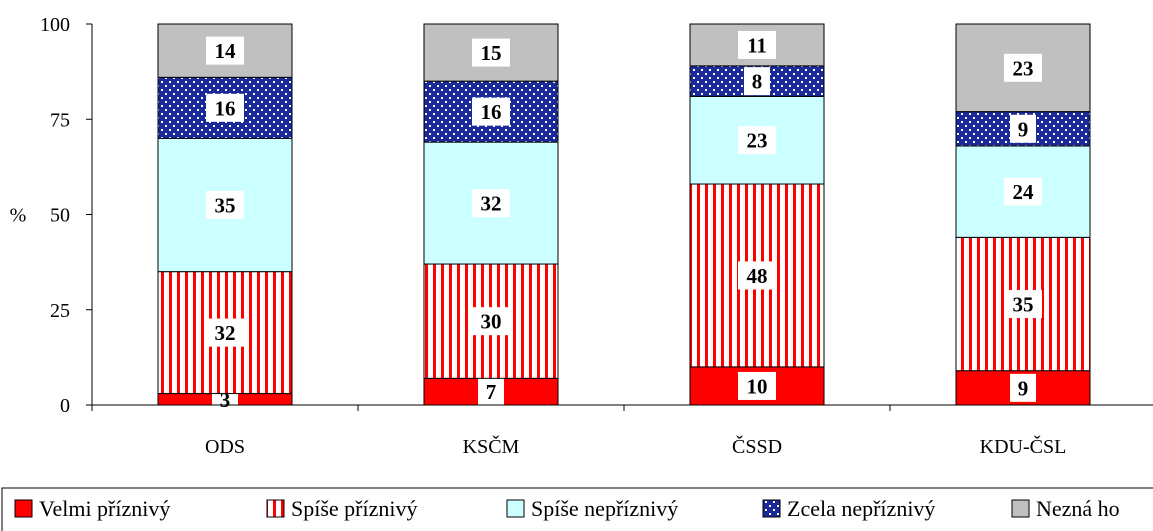 This screenshot has width=1153, height=531. What do you see at coordinates (18, 216) in the screenshot?
I see `y-axis-label: %` at bounding box center [18, 216].